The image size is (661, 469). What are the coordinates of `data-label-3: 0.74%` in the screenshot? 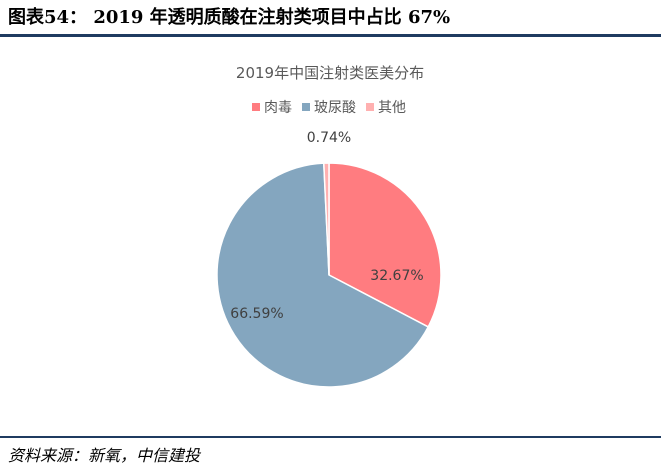 It's located at (329, 138).